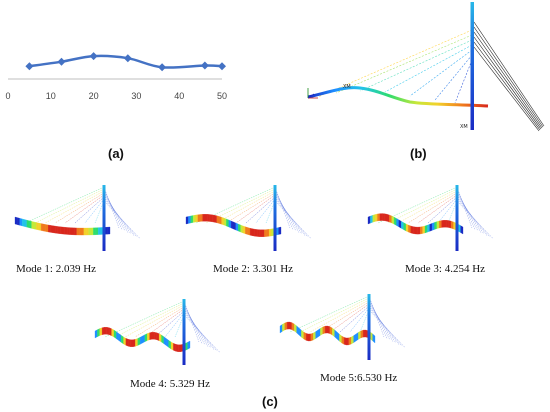 The image size is (550, 412). What do you see at coordinates (472, 66) in the screenshot?
I see `pylon` at bounding box center [472, 66].